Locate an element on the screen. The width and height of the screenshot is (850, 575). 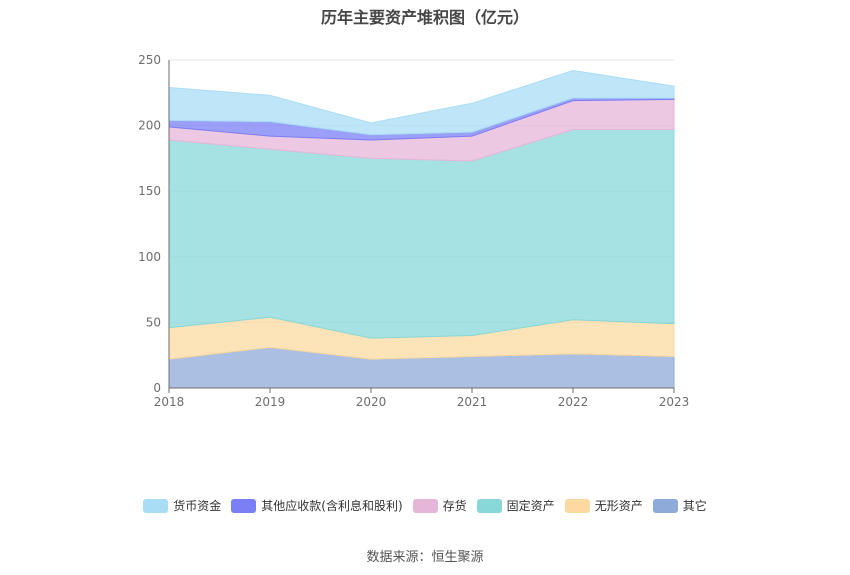
chart-legend: 货币资金 其他应收款(含利息和股利) 存货 固定资产 无形资产 其它 is located at coordinates (425, 505).